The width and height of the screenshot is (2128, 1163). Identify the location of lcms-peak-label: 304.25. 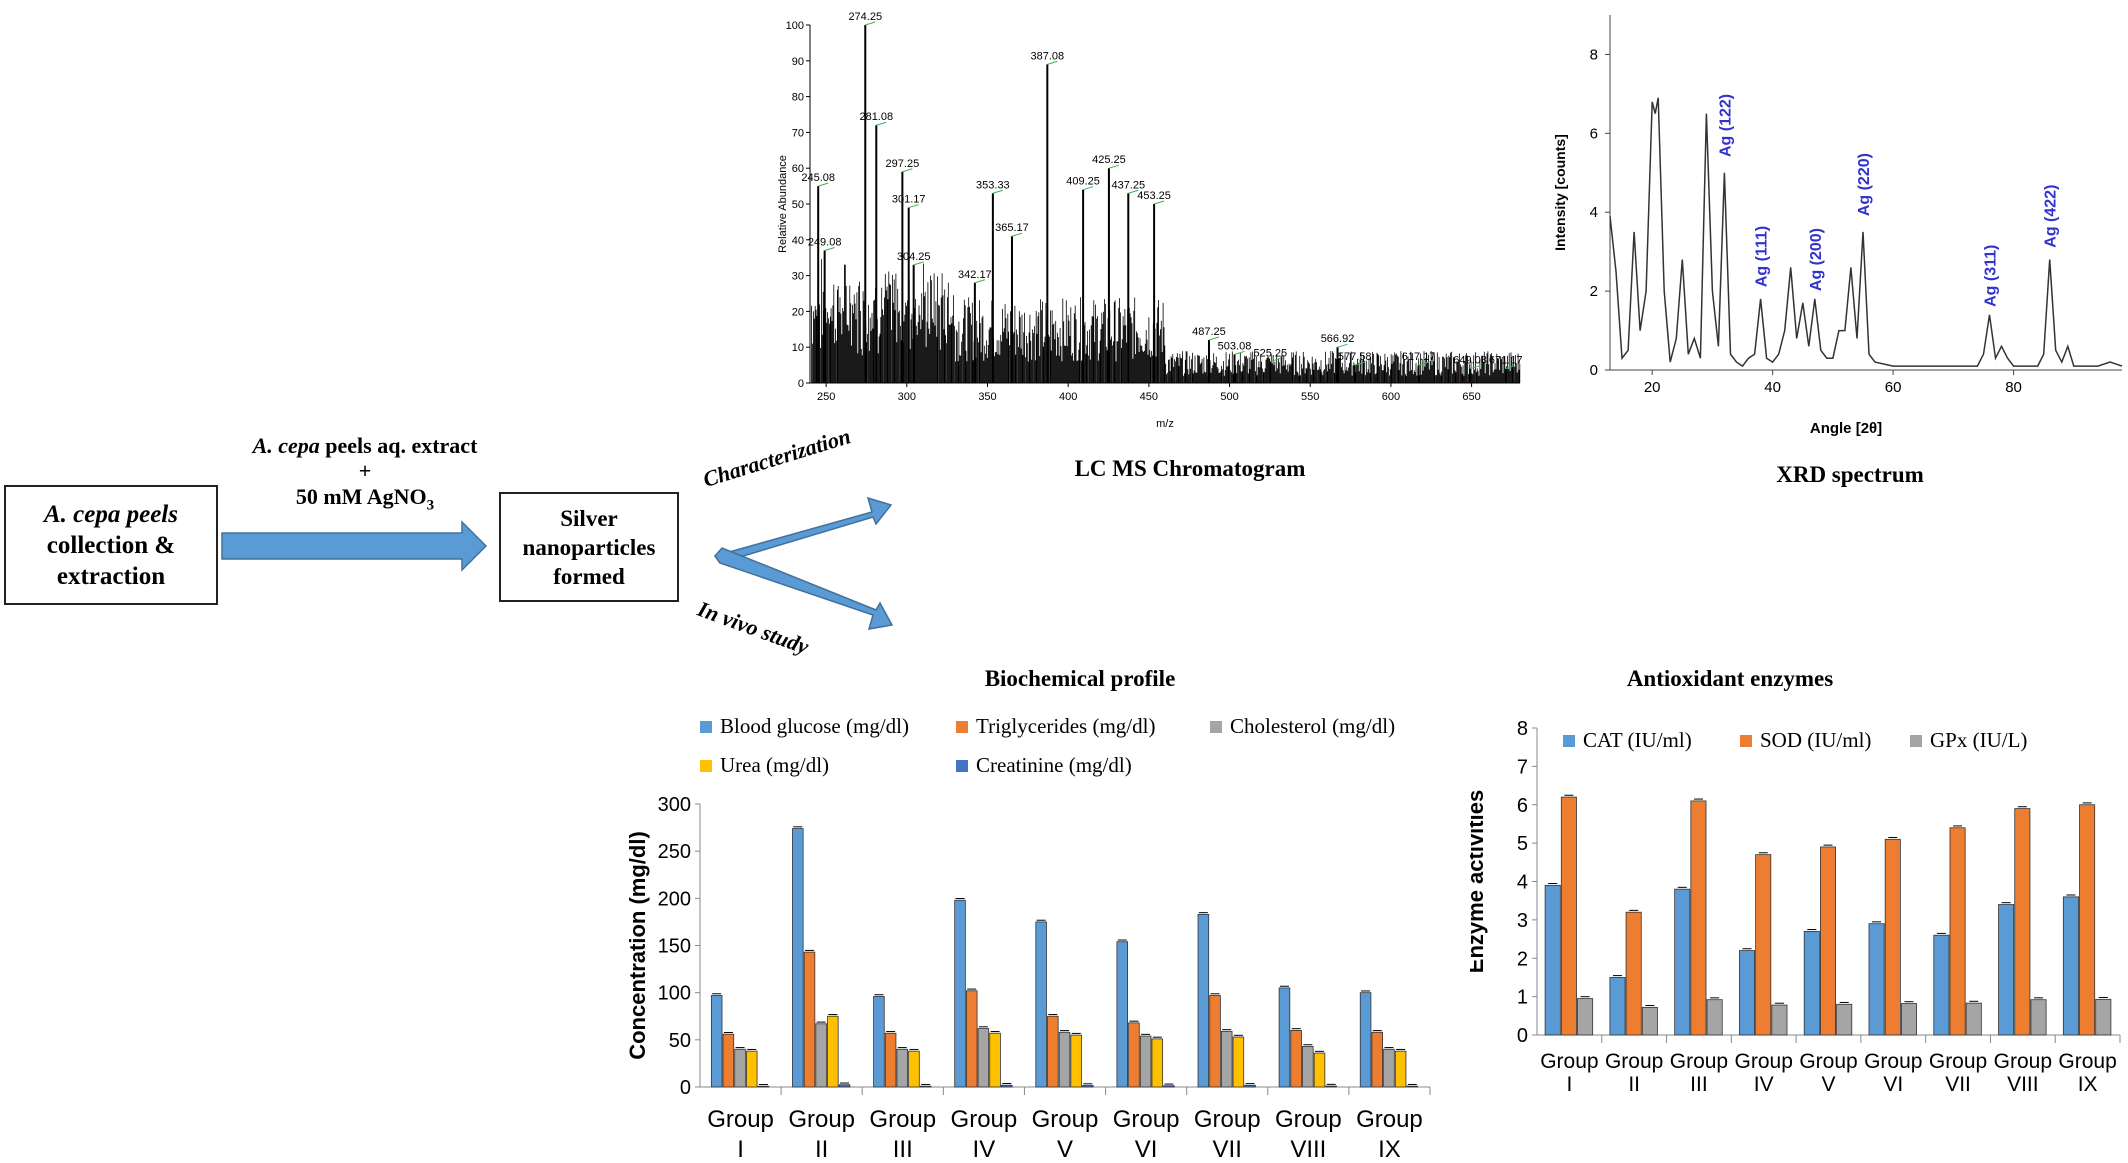
(914, 257).